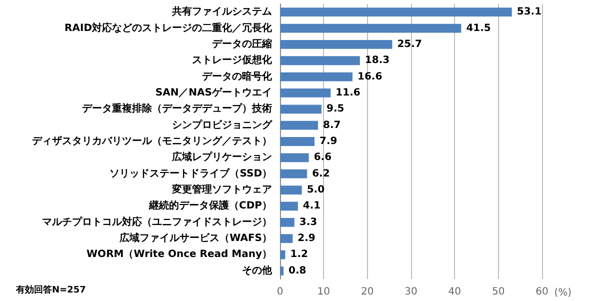 The height and width of the screenshot is (301, 590). I want to click on y-tick-label: 広域ファイルサービス（WAFS）, so click(195, 238).